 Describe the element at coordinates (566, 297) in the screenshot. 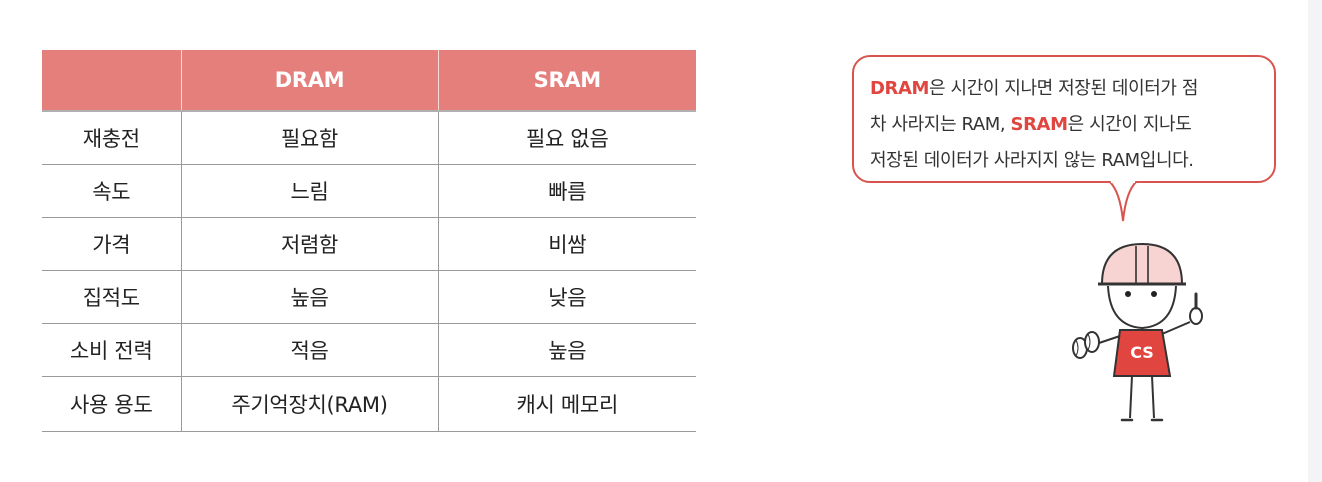

I see `sram-cell: 낮음` at that location.